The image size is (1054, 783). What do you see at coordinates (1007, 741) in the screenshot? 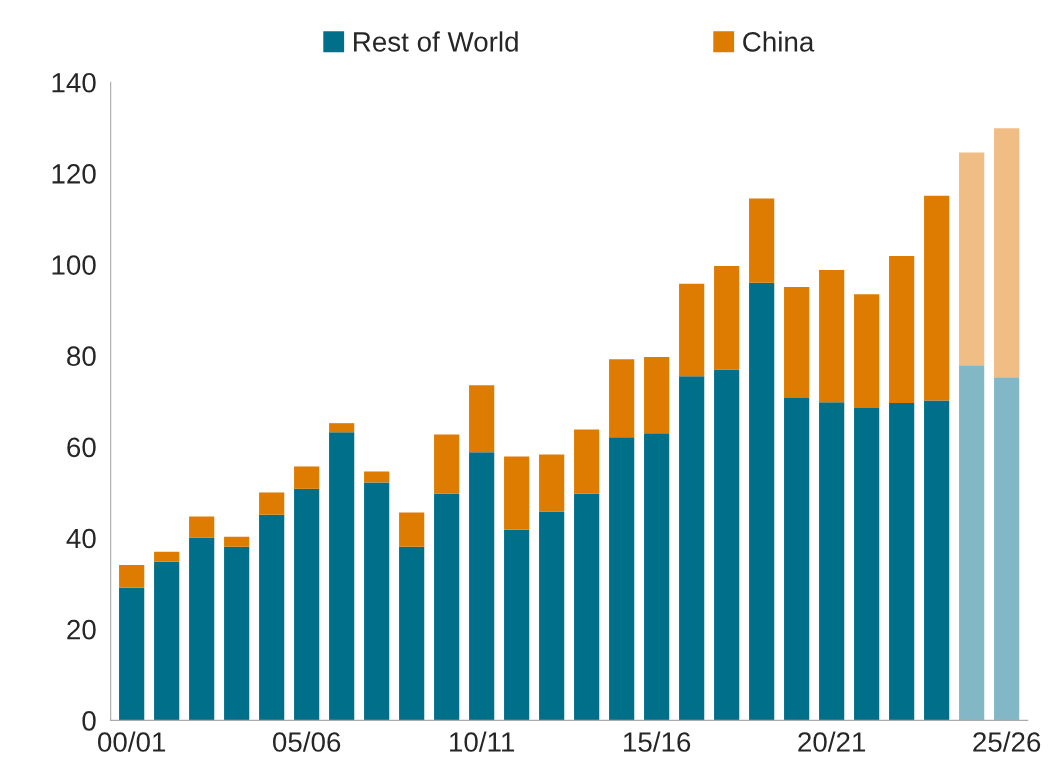
I see `x-tick-label: 25/26` at bounding box center [1007, 741].